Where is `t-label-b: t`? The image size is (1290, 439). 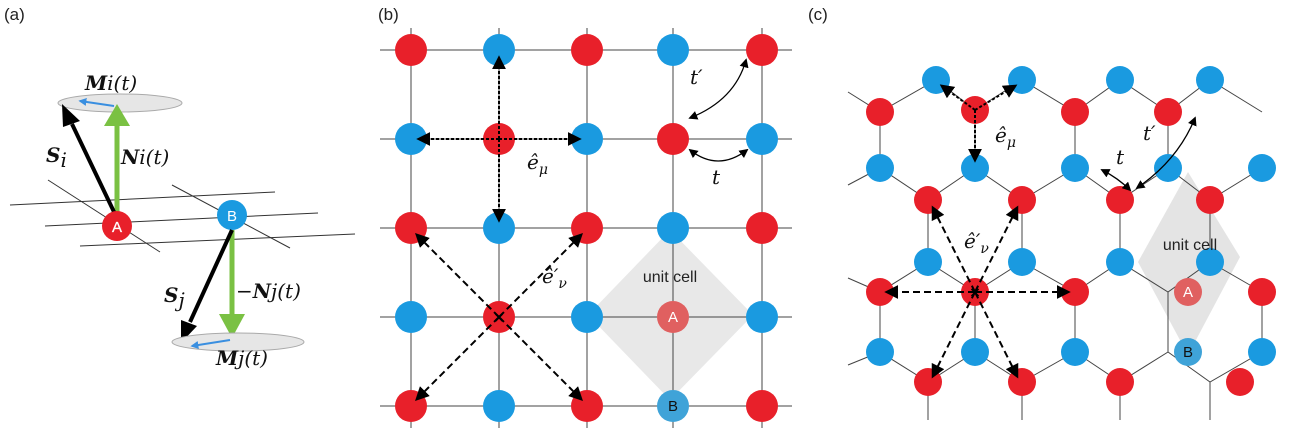 t-label-b: t is located at coordinates (716, 177).